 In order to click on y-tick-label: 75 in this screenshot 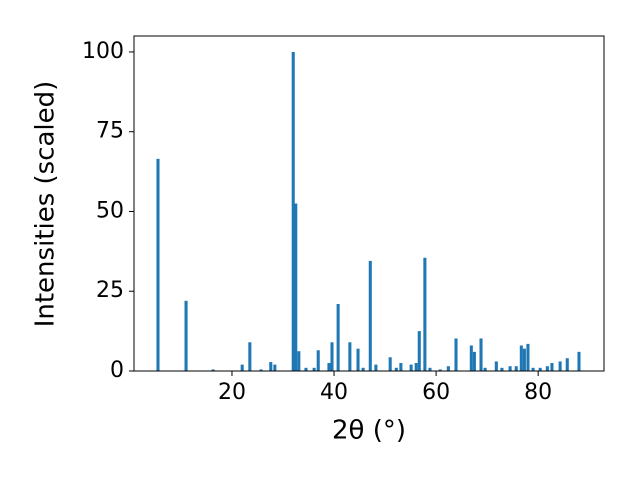, I will do `click(110, 131)`.